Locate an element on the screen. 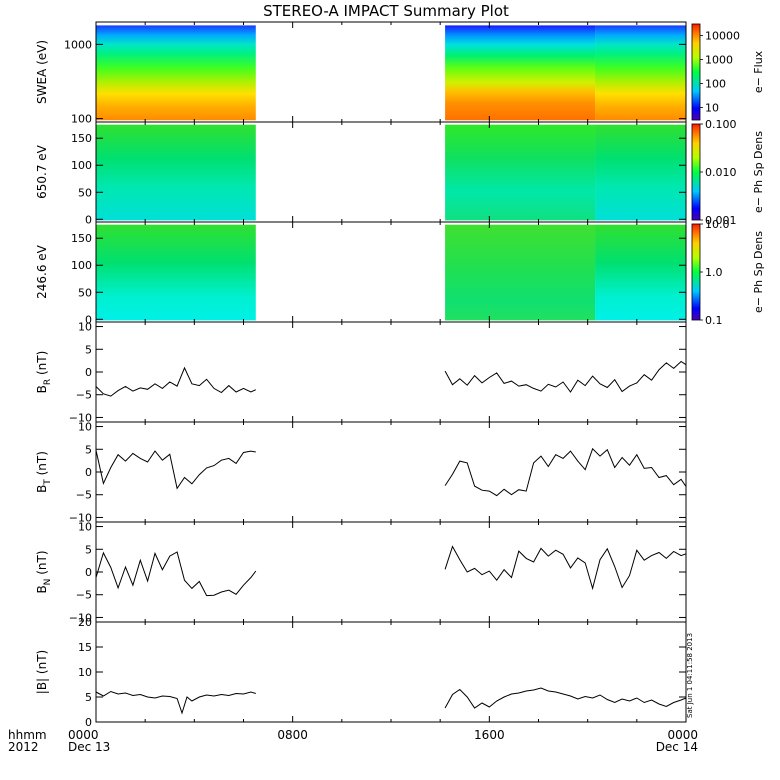  y-tick-label: 15 is located at coordinates (85, 647).